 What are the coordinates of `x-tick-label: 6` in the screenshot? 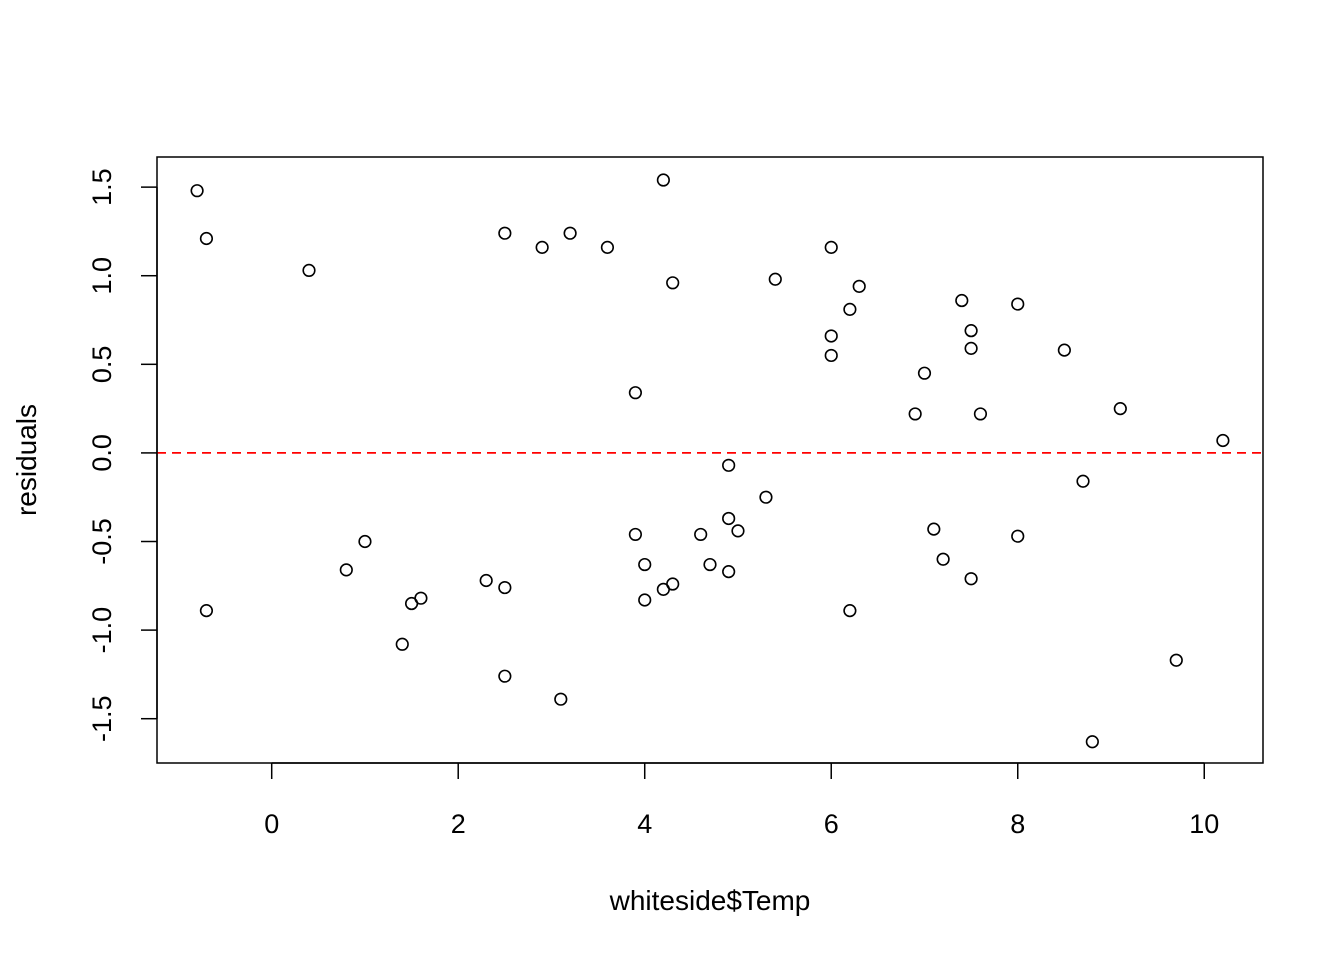 It's located at (831, 824).